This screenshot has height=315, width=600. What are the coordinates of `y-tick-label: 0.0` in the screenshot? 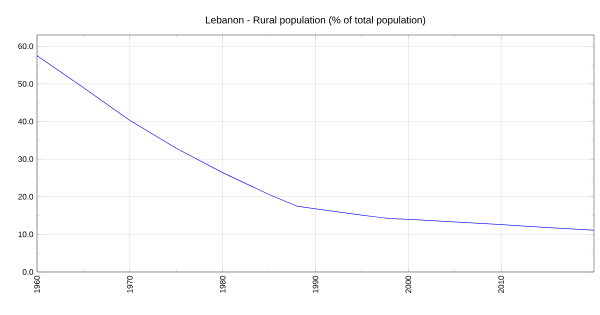 It's located at (28, 272).